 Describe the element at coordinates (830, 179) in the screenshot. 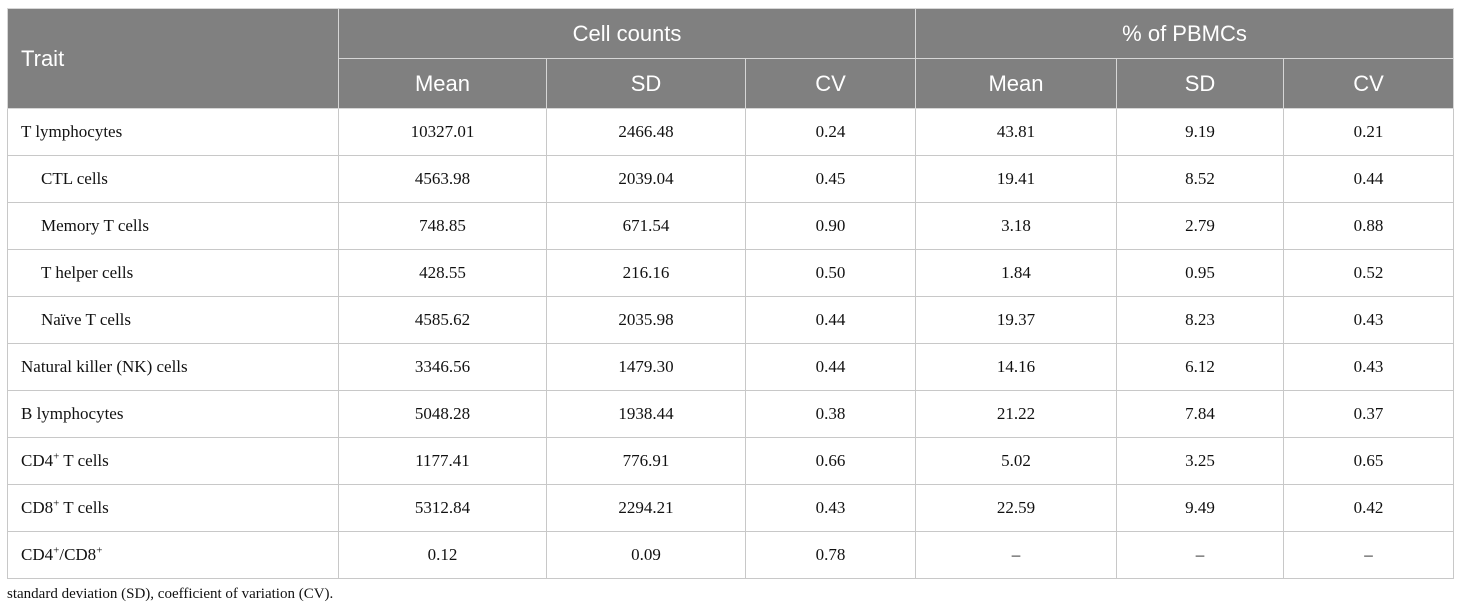

I see `value-cell: 0.45` at that location.